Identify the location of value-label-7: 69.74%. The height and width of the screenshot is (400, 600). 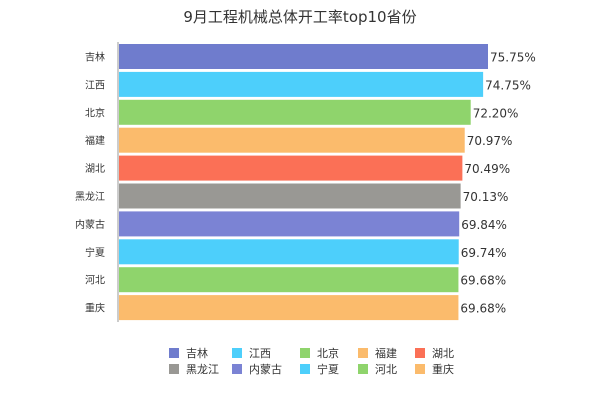
(484, 253).